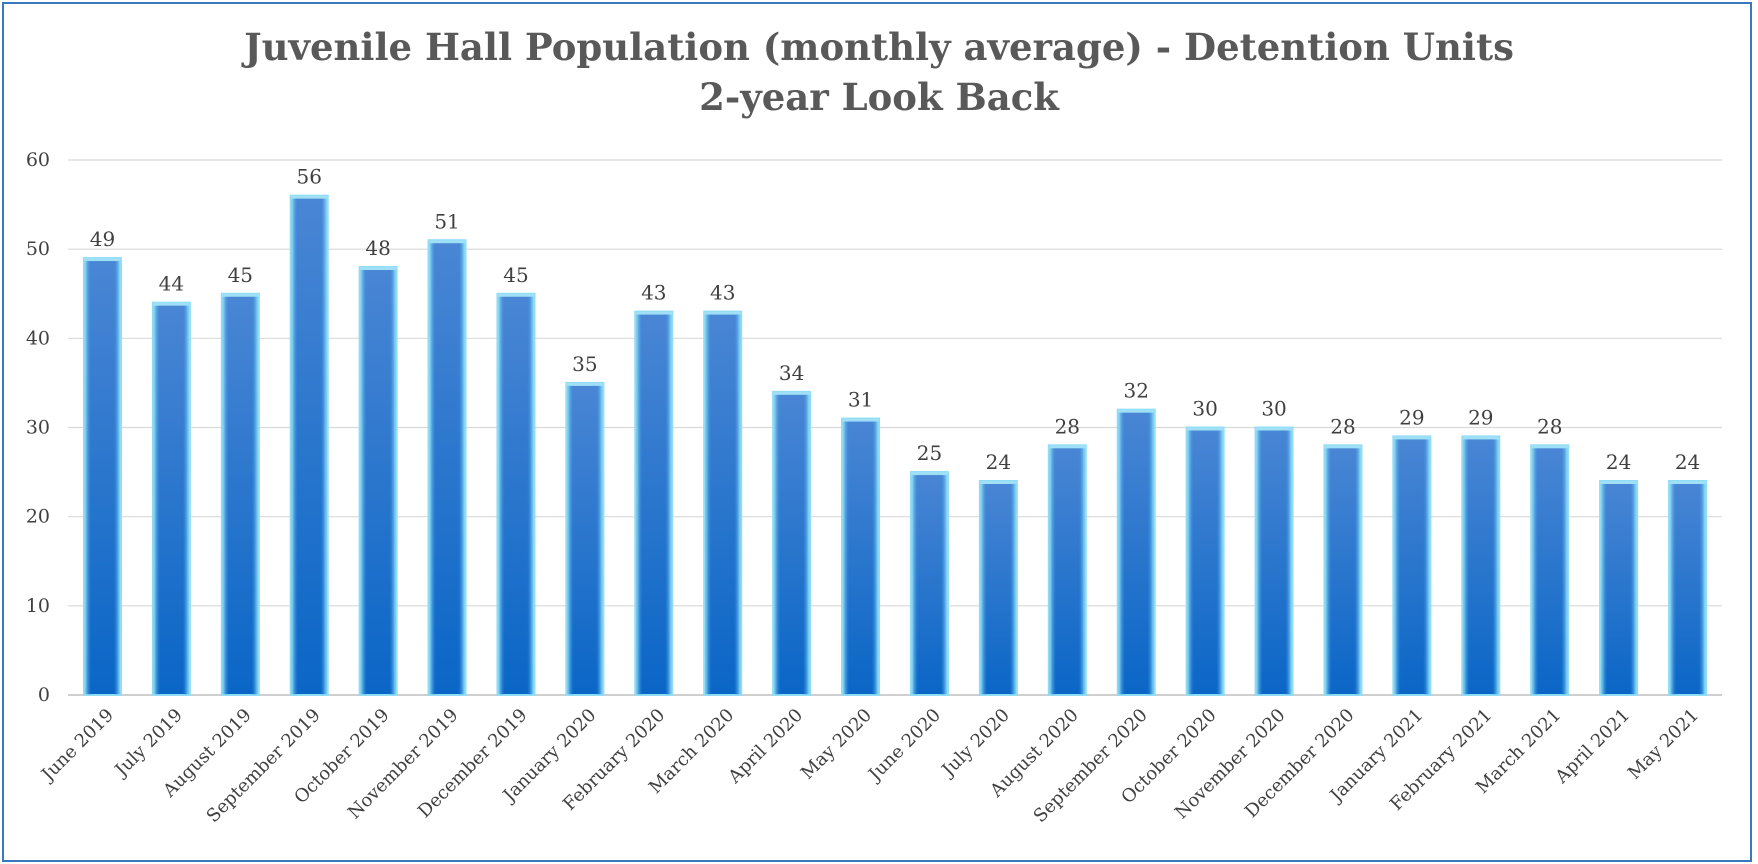  What do you see at coordinates (171, 284) in the screenshot?
I see `data-label: 44` at bounding box center [171, 284].